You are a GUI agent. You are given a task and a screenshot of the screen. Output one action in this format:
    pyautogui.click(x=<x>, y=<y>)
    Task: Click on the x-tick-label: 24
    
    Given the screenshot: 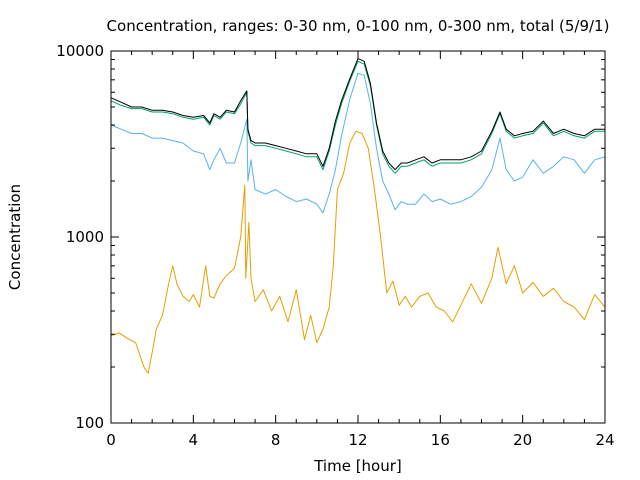 What is the action you would take?
    pyautogui.click(x=604, y=440)
    